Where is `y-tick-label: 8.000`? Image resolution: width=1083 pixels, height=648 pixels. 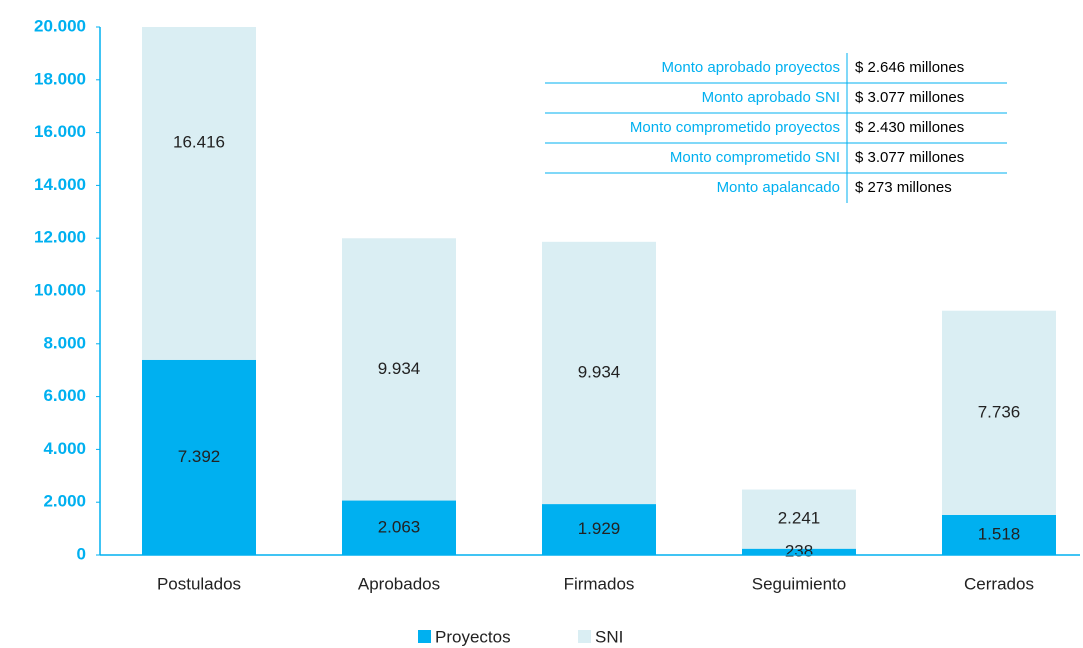 y-tick-label: 8.000 is located at coordinates (64, 342).